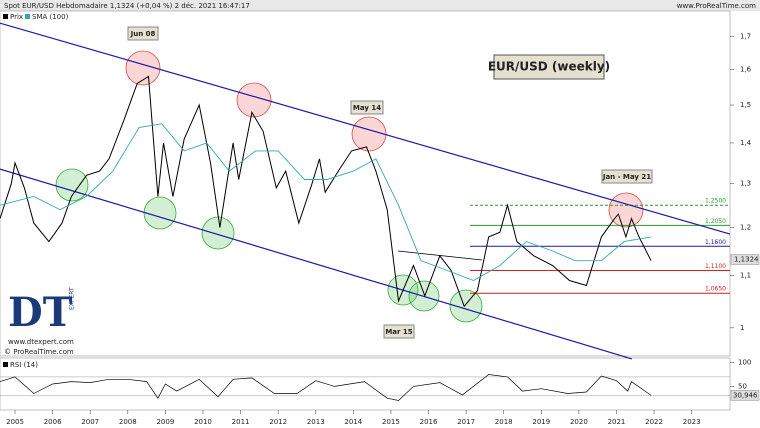  I want to click on source: www.ProRealTime.com, so click(716, 6).